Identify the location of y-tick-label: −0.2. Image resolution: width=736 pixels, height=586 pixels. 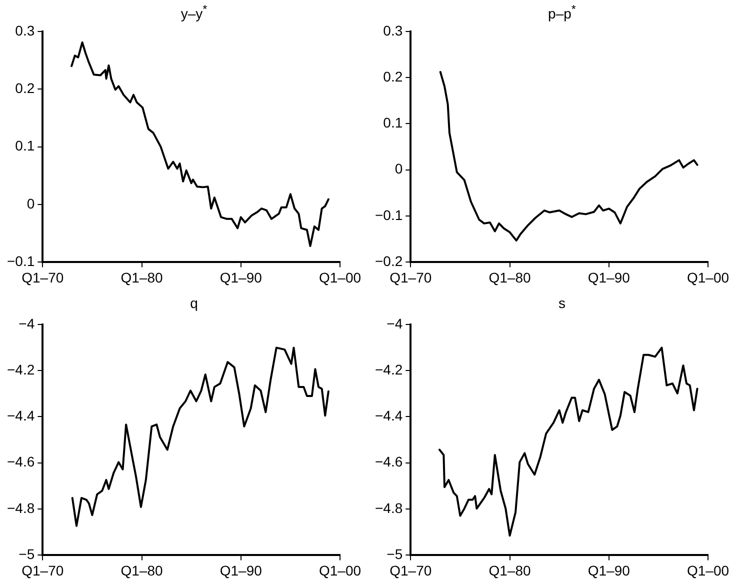
(388, 261).